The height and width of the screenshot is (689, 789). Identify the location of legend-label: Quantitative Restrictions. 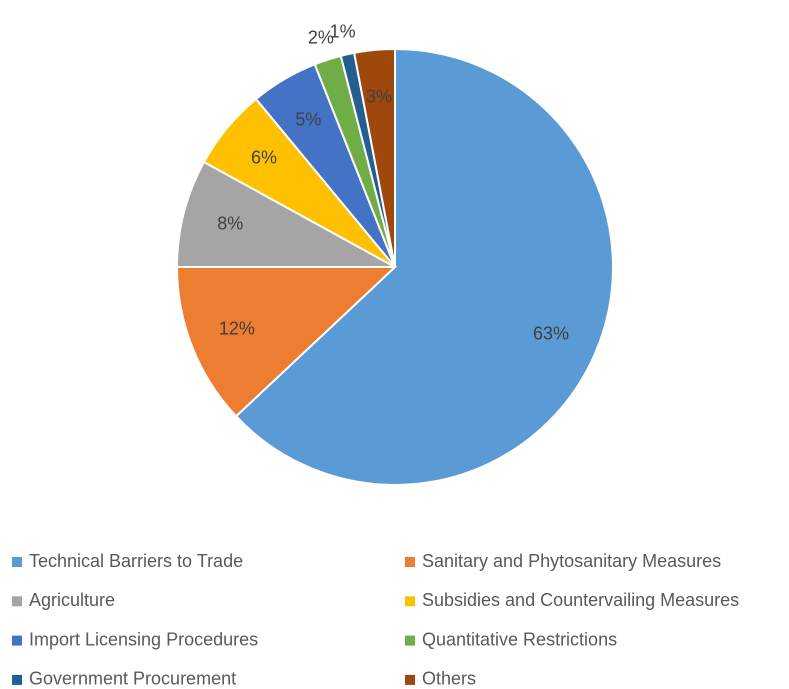
(519, 639).